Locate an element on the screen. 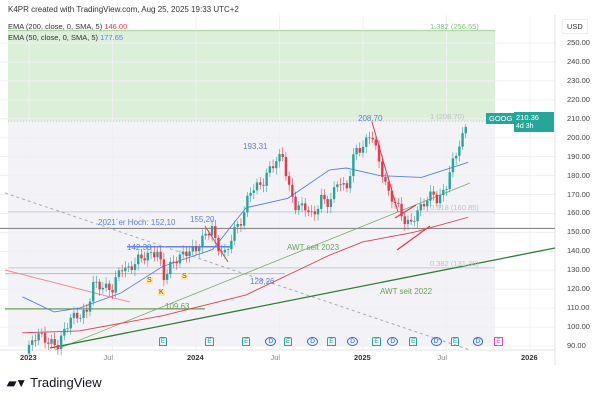 The image size is (600, 401). currency-label: USD is located at coordinates (575, 26).